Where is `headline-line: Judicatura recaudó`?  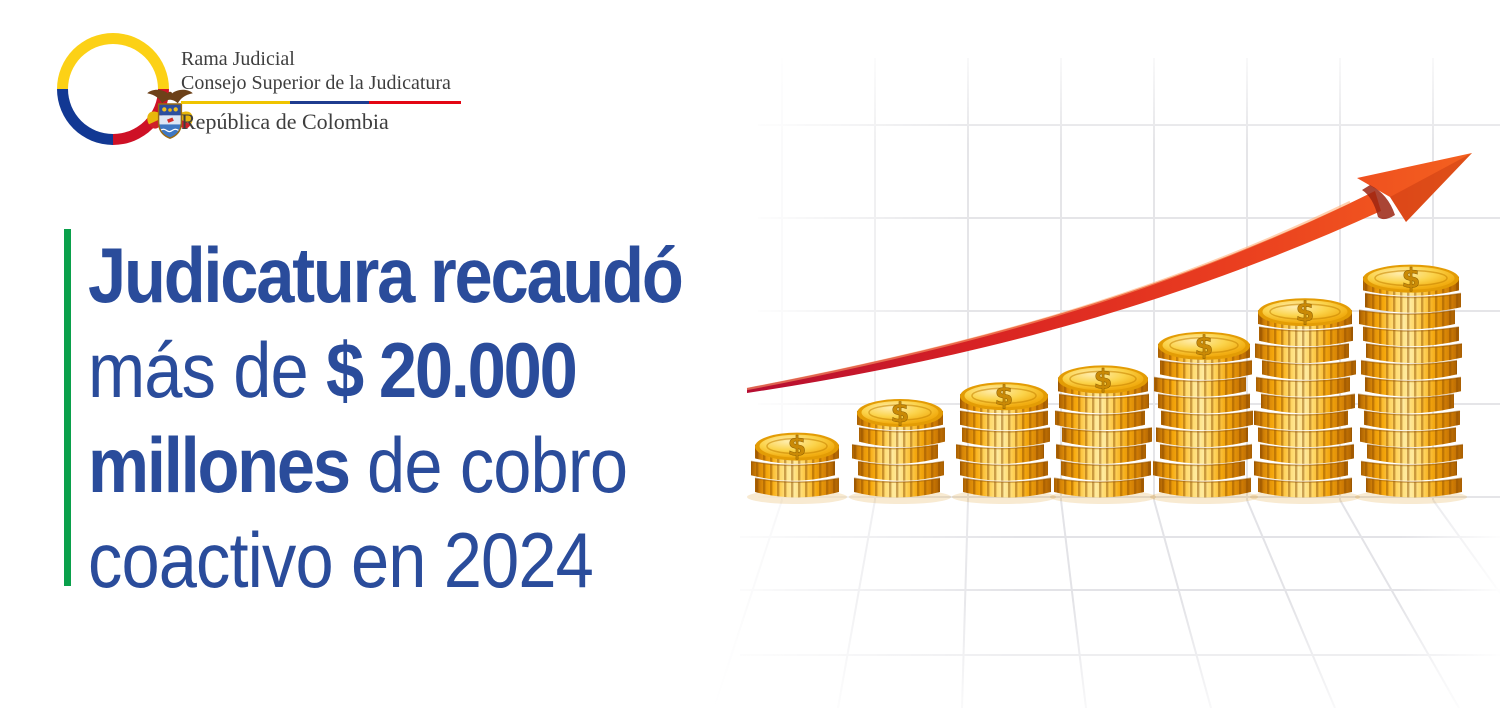
headline-line: Judicatura recaudó is located at coordinates (422, 275).